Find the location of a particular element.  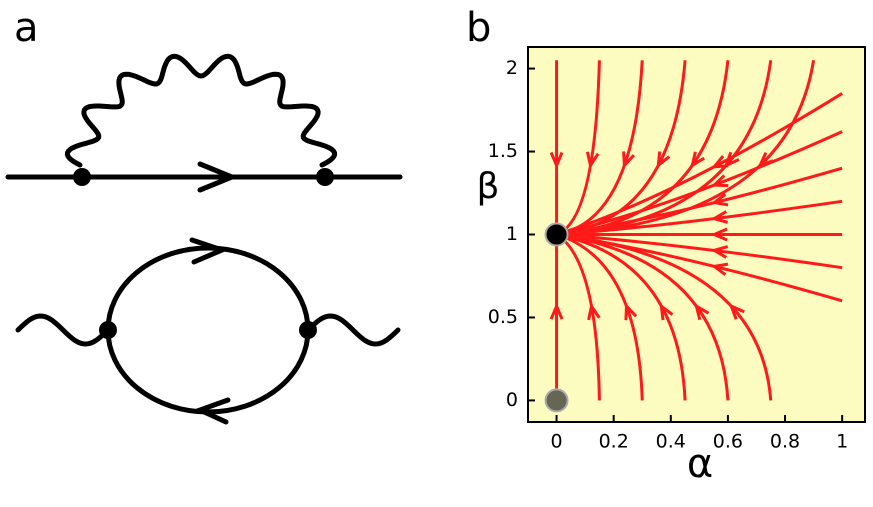

x-tick-label: 0.6 is located at coordinates (728, 442).